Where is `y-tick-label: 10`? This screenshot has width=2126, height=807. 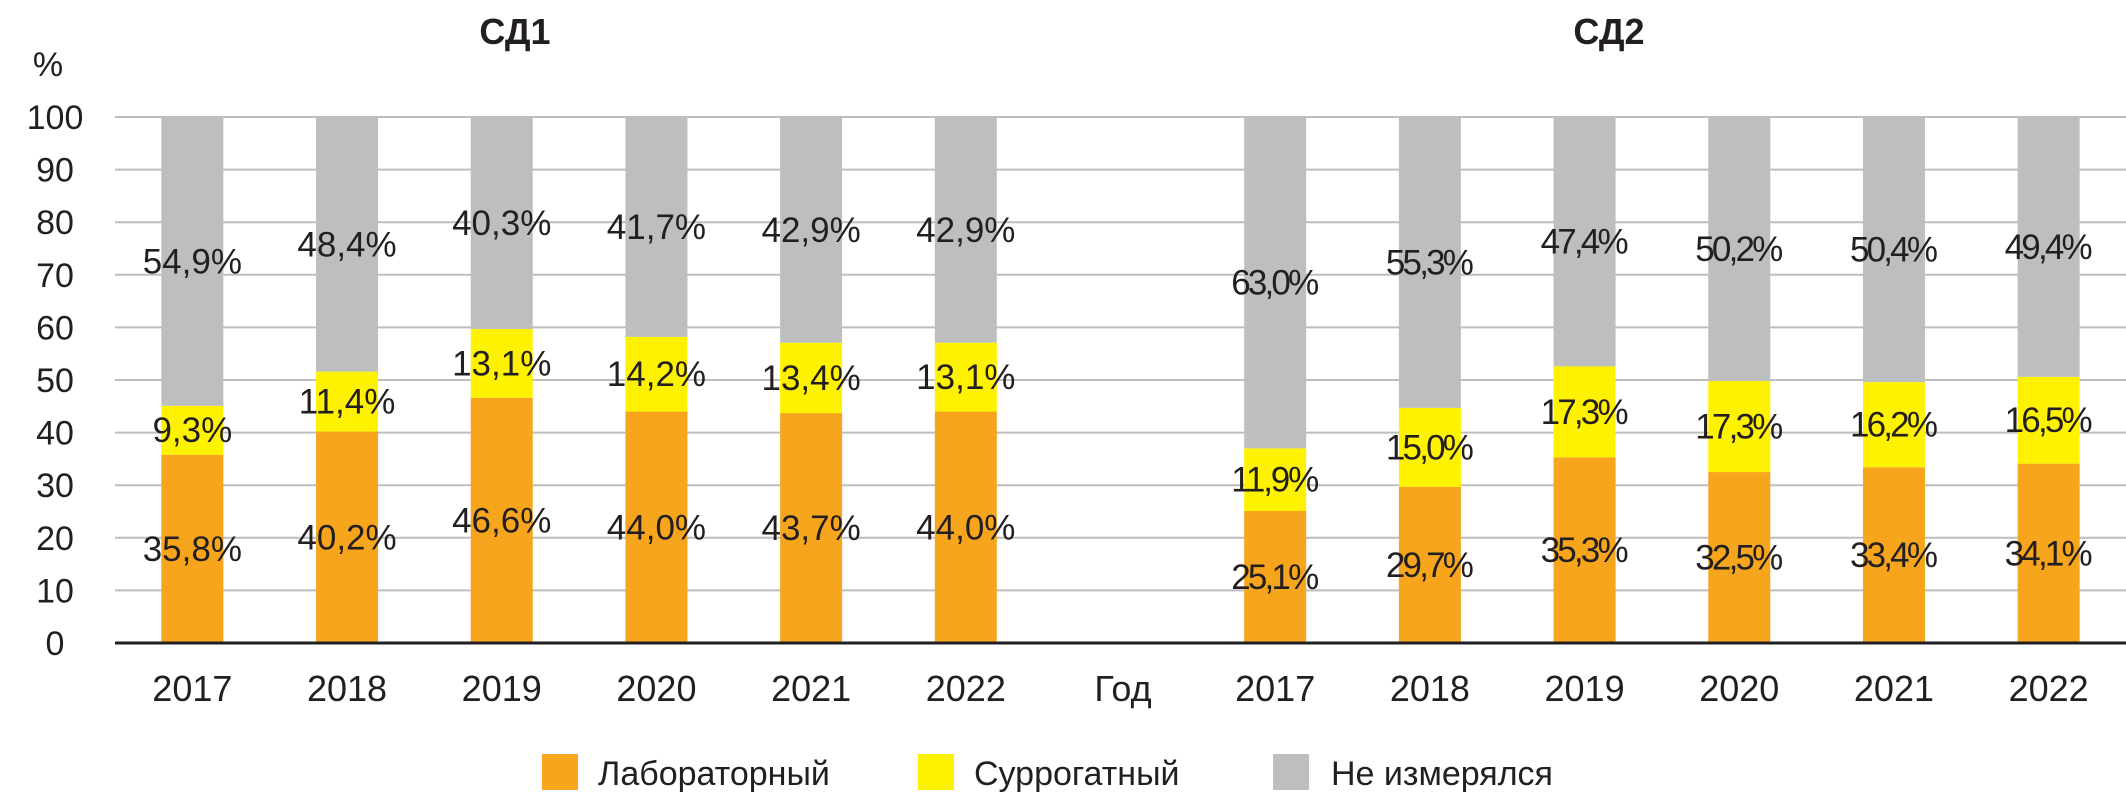 y-tick-label: 10 is located at coordinates (55, 591).